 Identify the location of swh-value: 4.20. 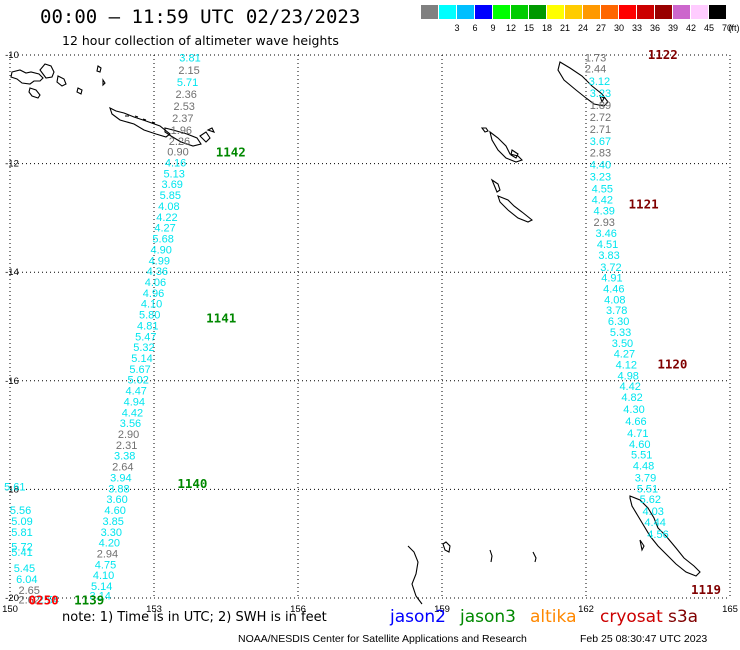
(109, 544).